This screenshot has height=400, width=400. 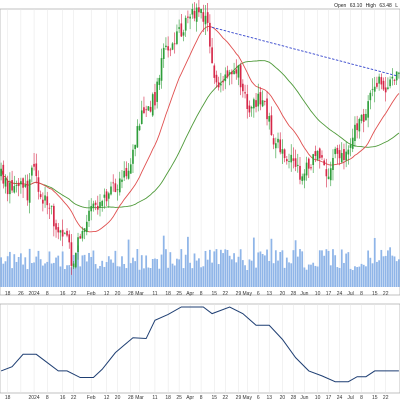 I want to click on x-tick-label: 17, so click(x=329, y=397).